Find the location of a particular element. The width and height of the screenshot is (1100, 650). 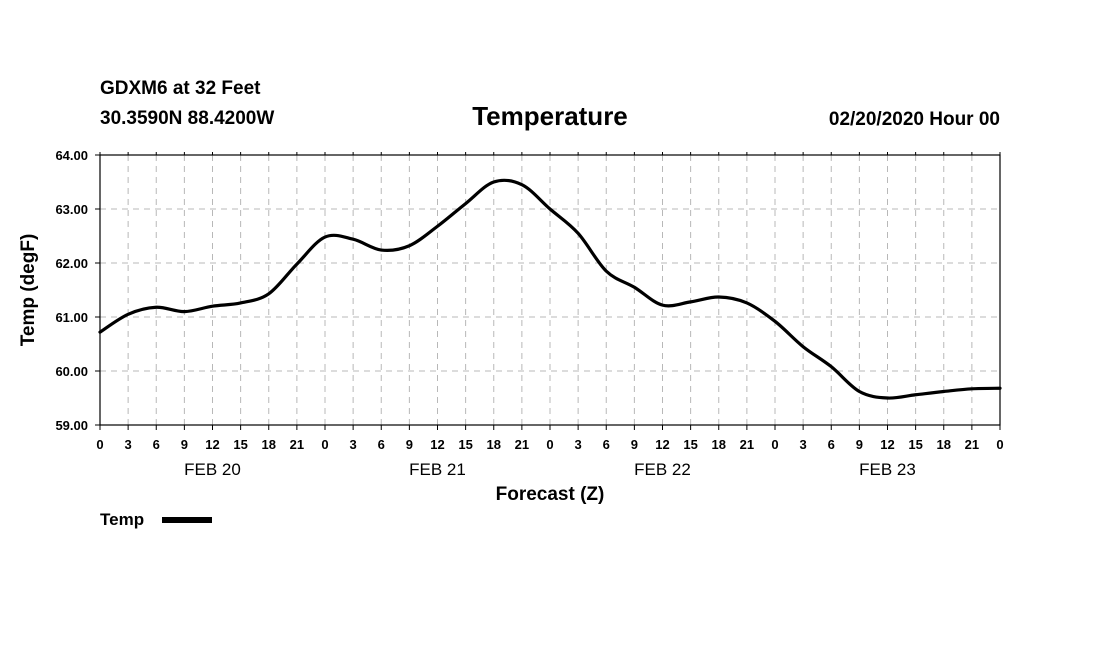

coords-label: 30.3590N 88.4200W is located at coordinates (187, 118).